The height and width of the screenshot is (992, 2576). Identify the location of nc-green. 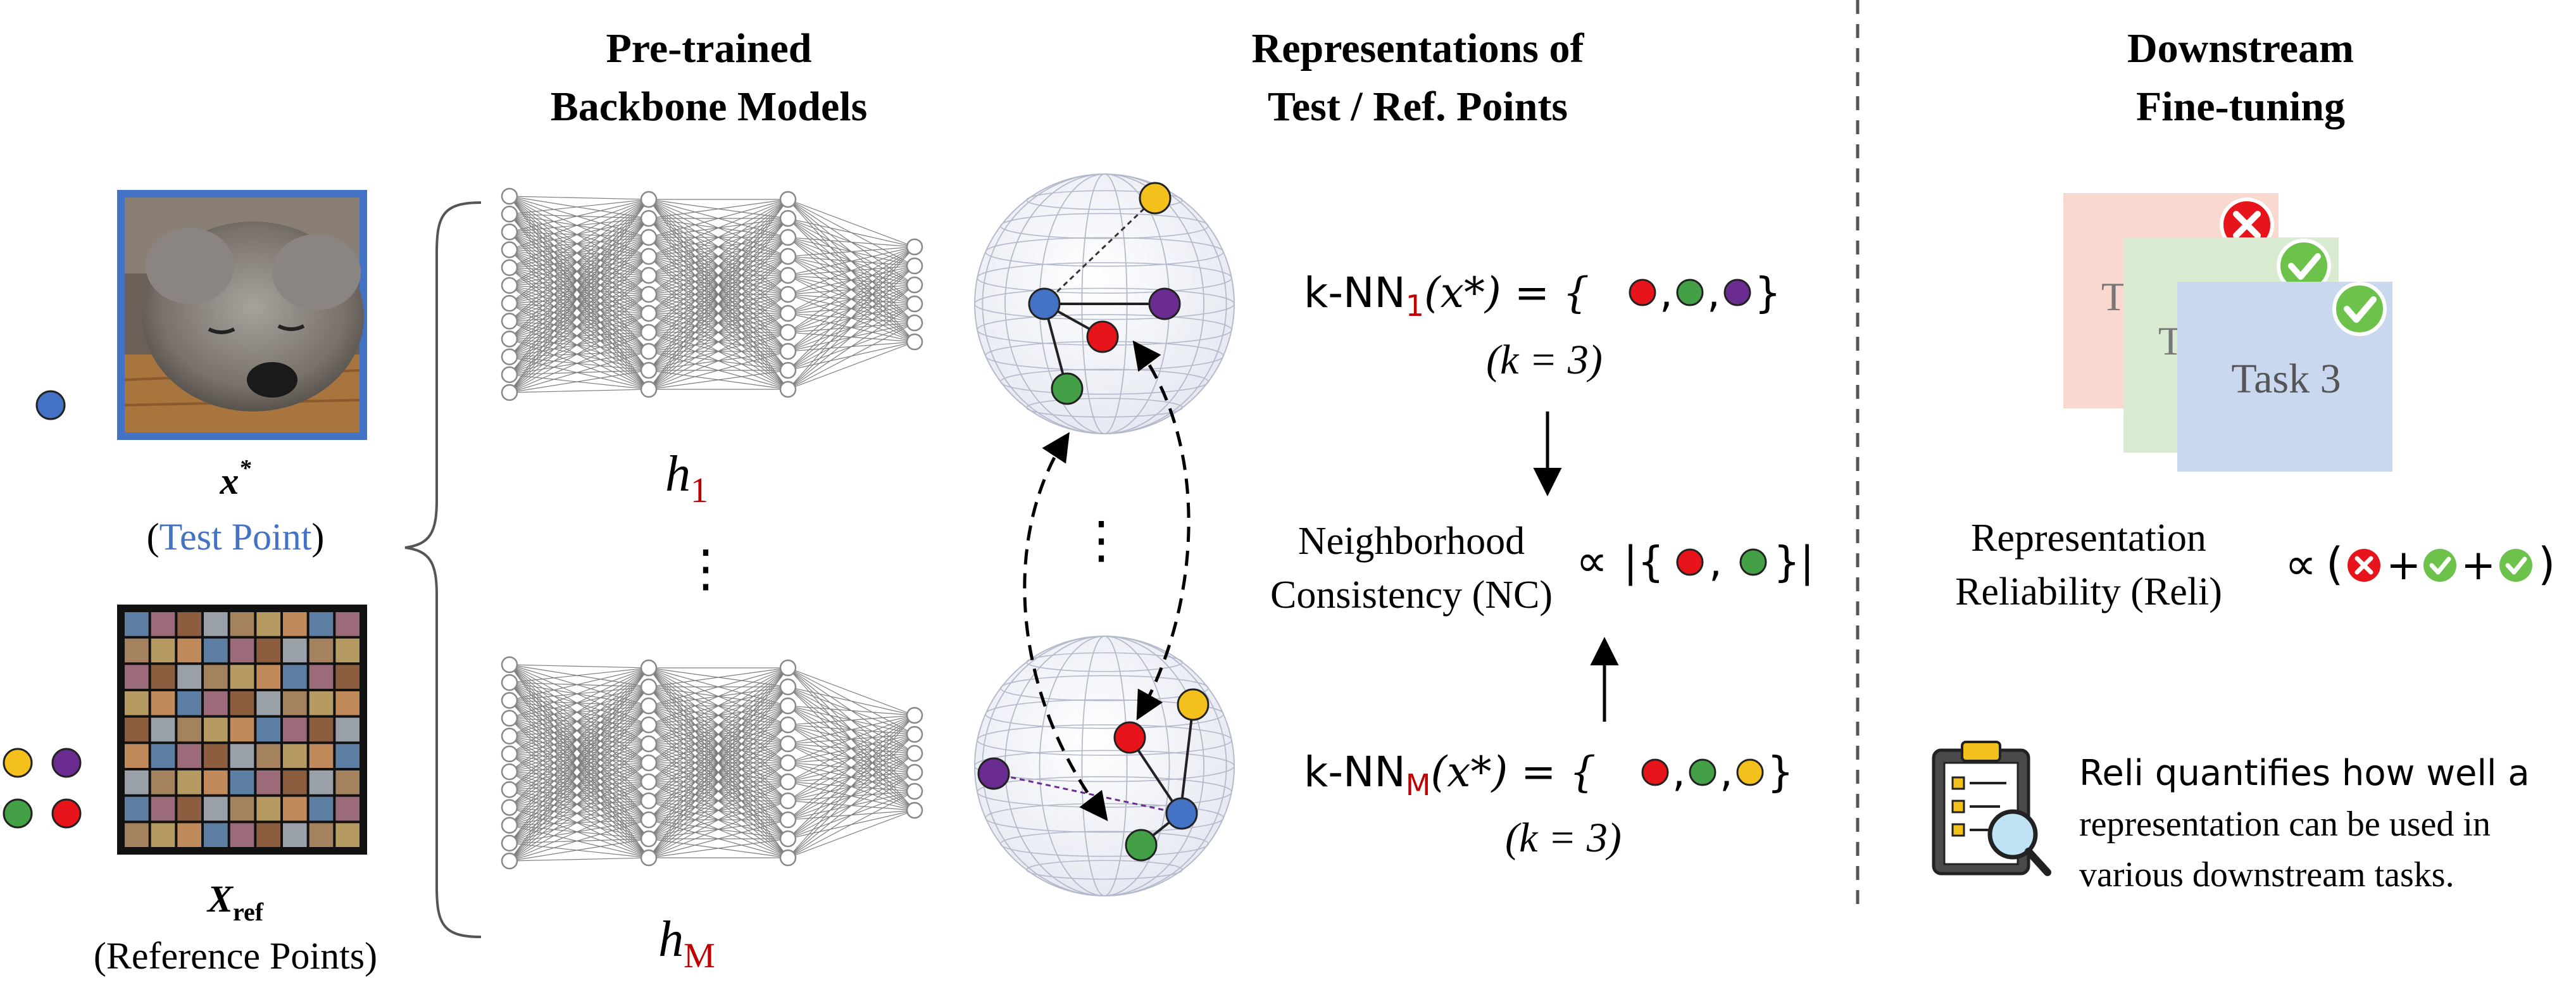
(1753, 562).